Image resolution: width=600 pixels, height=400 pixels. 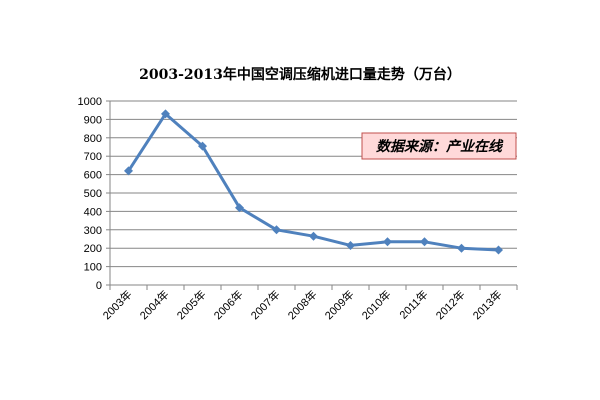 I want to click on x-tick-label-8: 2011年, so click(x=413, y=304).